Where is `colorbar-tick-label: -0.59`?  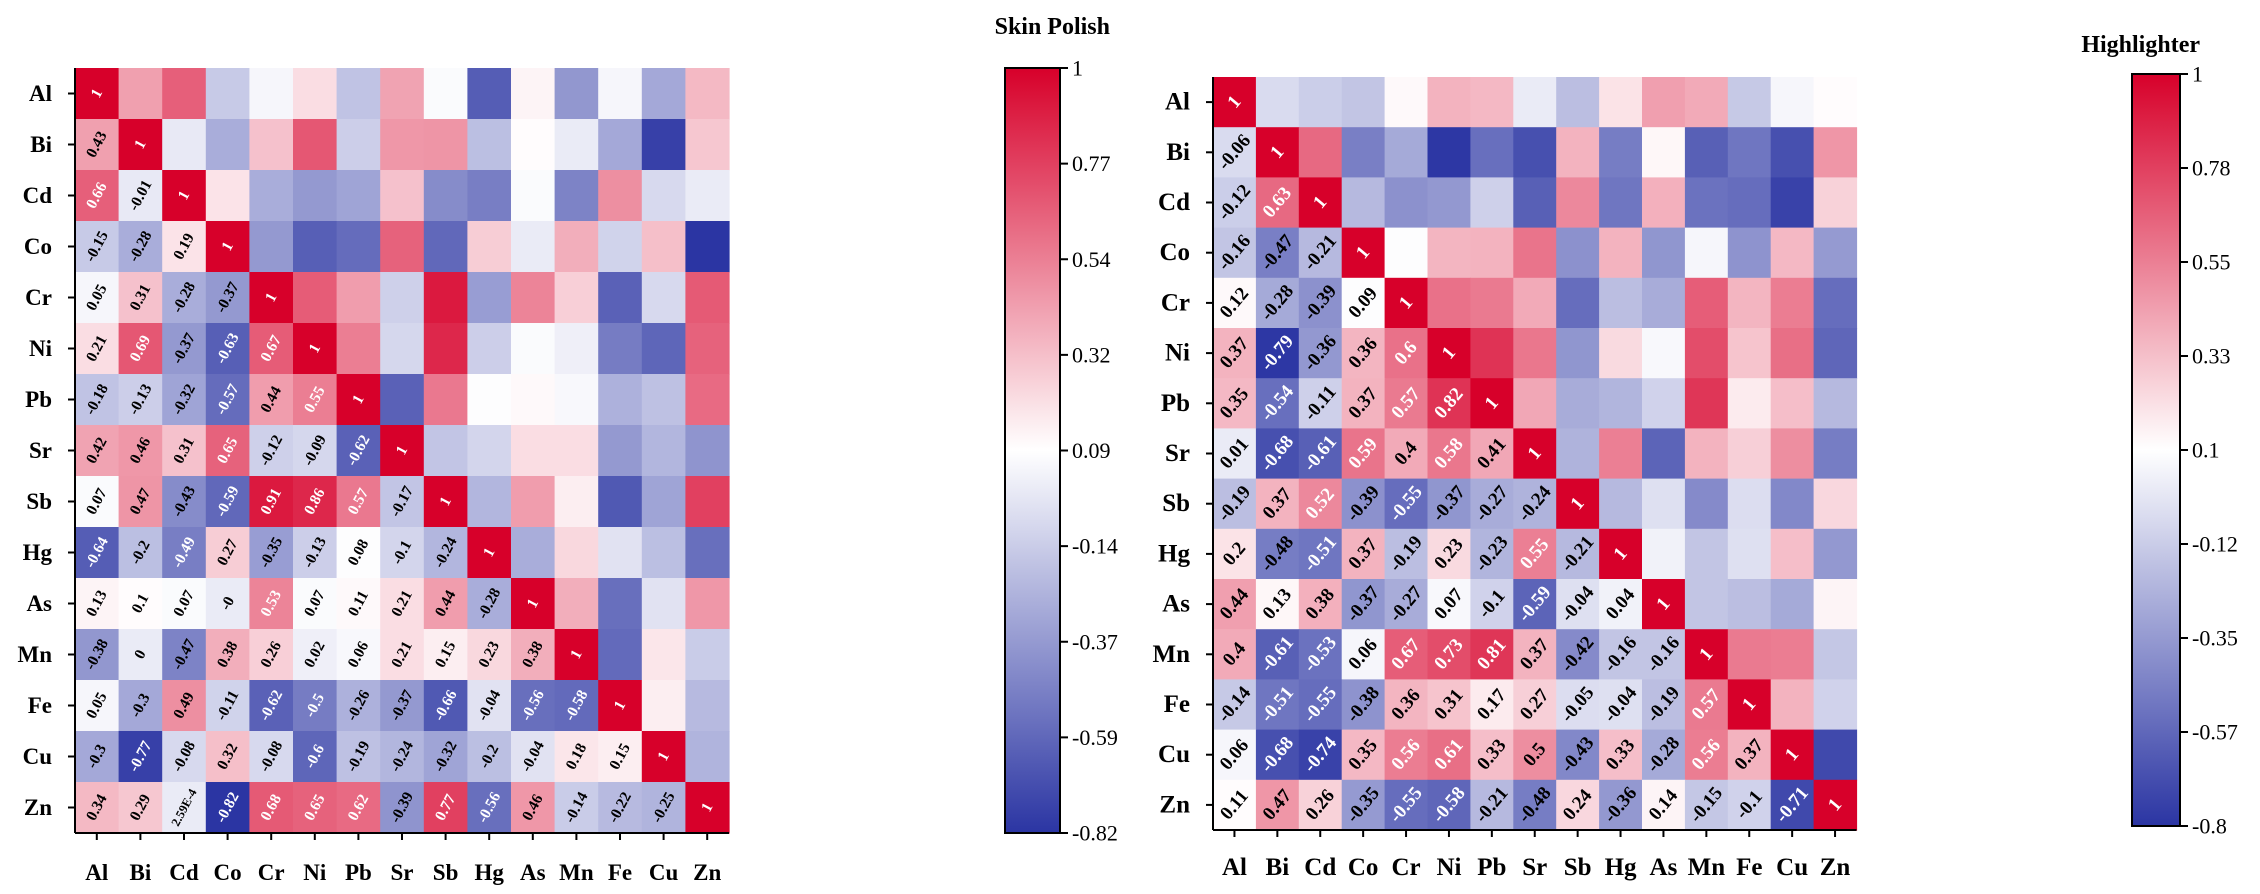
colorbar-tick-label: -0.59 is located at coordinates (1095, 737).